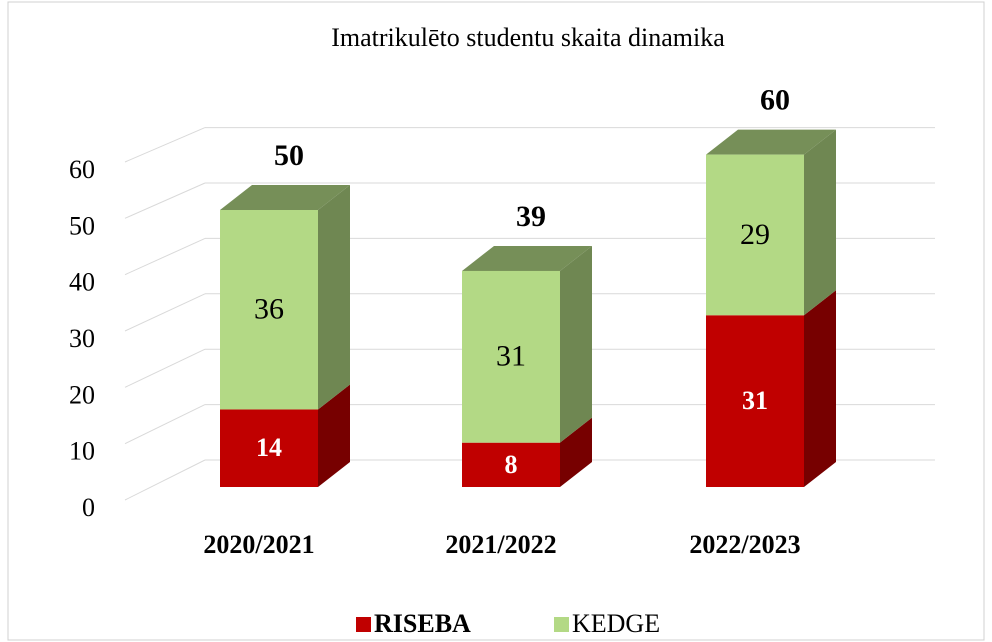 This screenshot has height=642, width=992. I want to click on y-tick-label: 40, so click(82, 282).